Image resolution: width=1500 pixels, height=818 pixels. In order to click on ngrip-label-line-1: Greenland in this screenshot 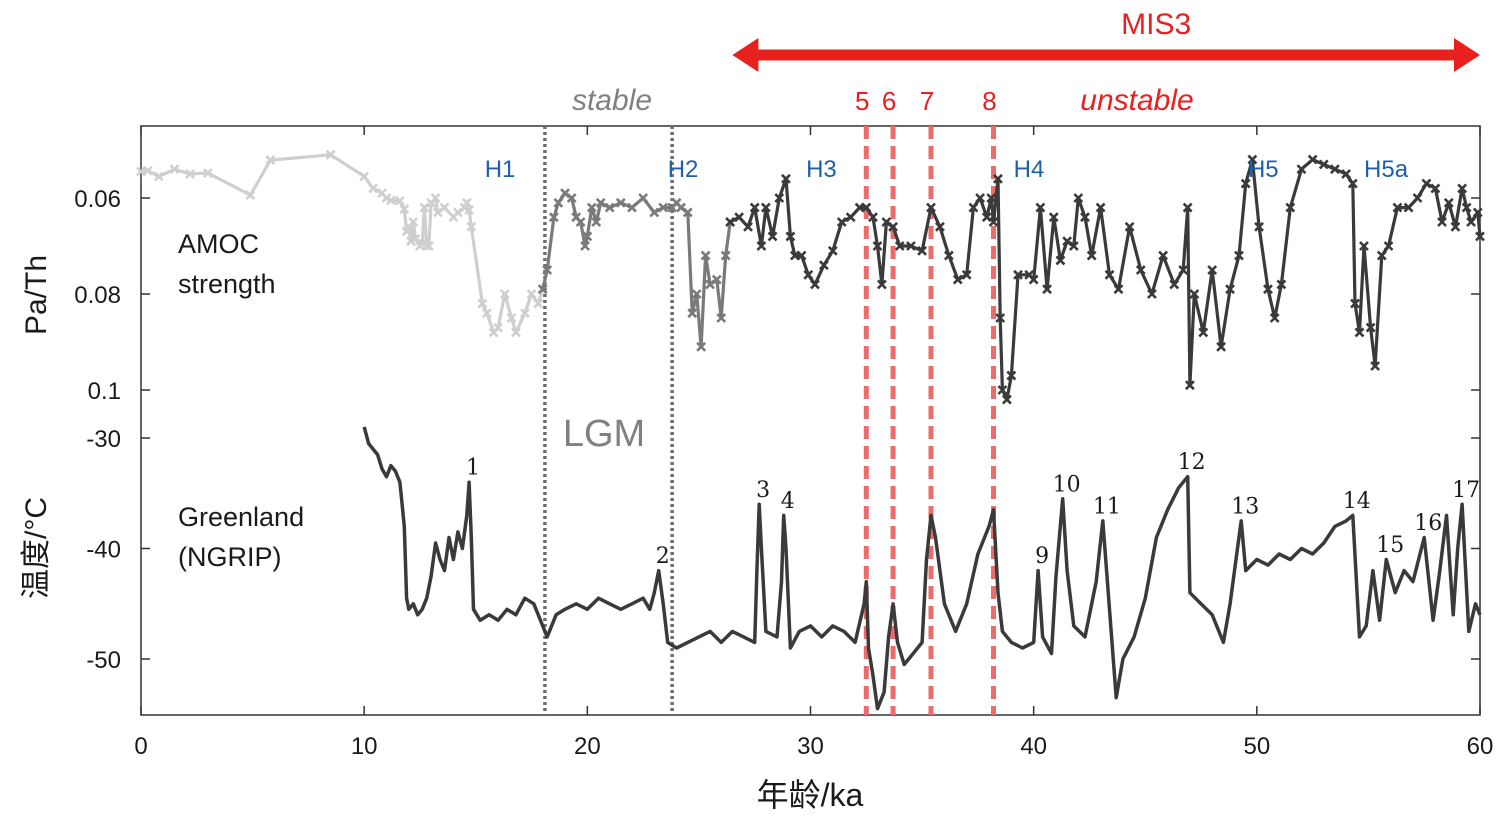, I will do `click(241, 517)`.